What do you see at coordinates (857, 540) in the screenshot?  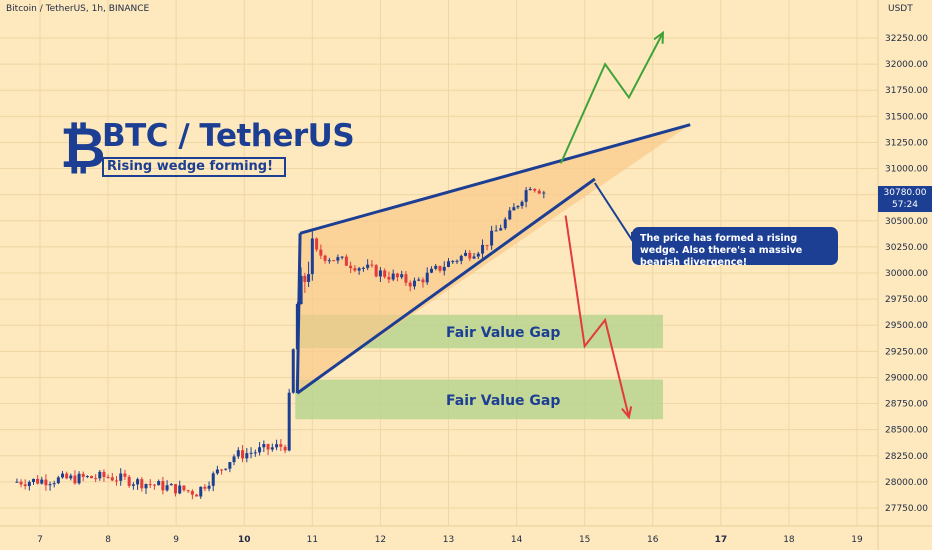 I see `x-tick-label: 19` at bounding box center [857, 540].